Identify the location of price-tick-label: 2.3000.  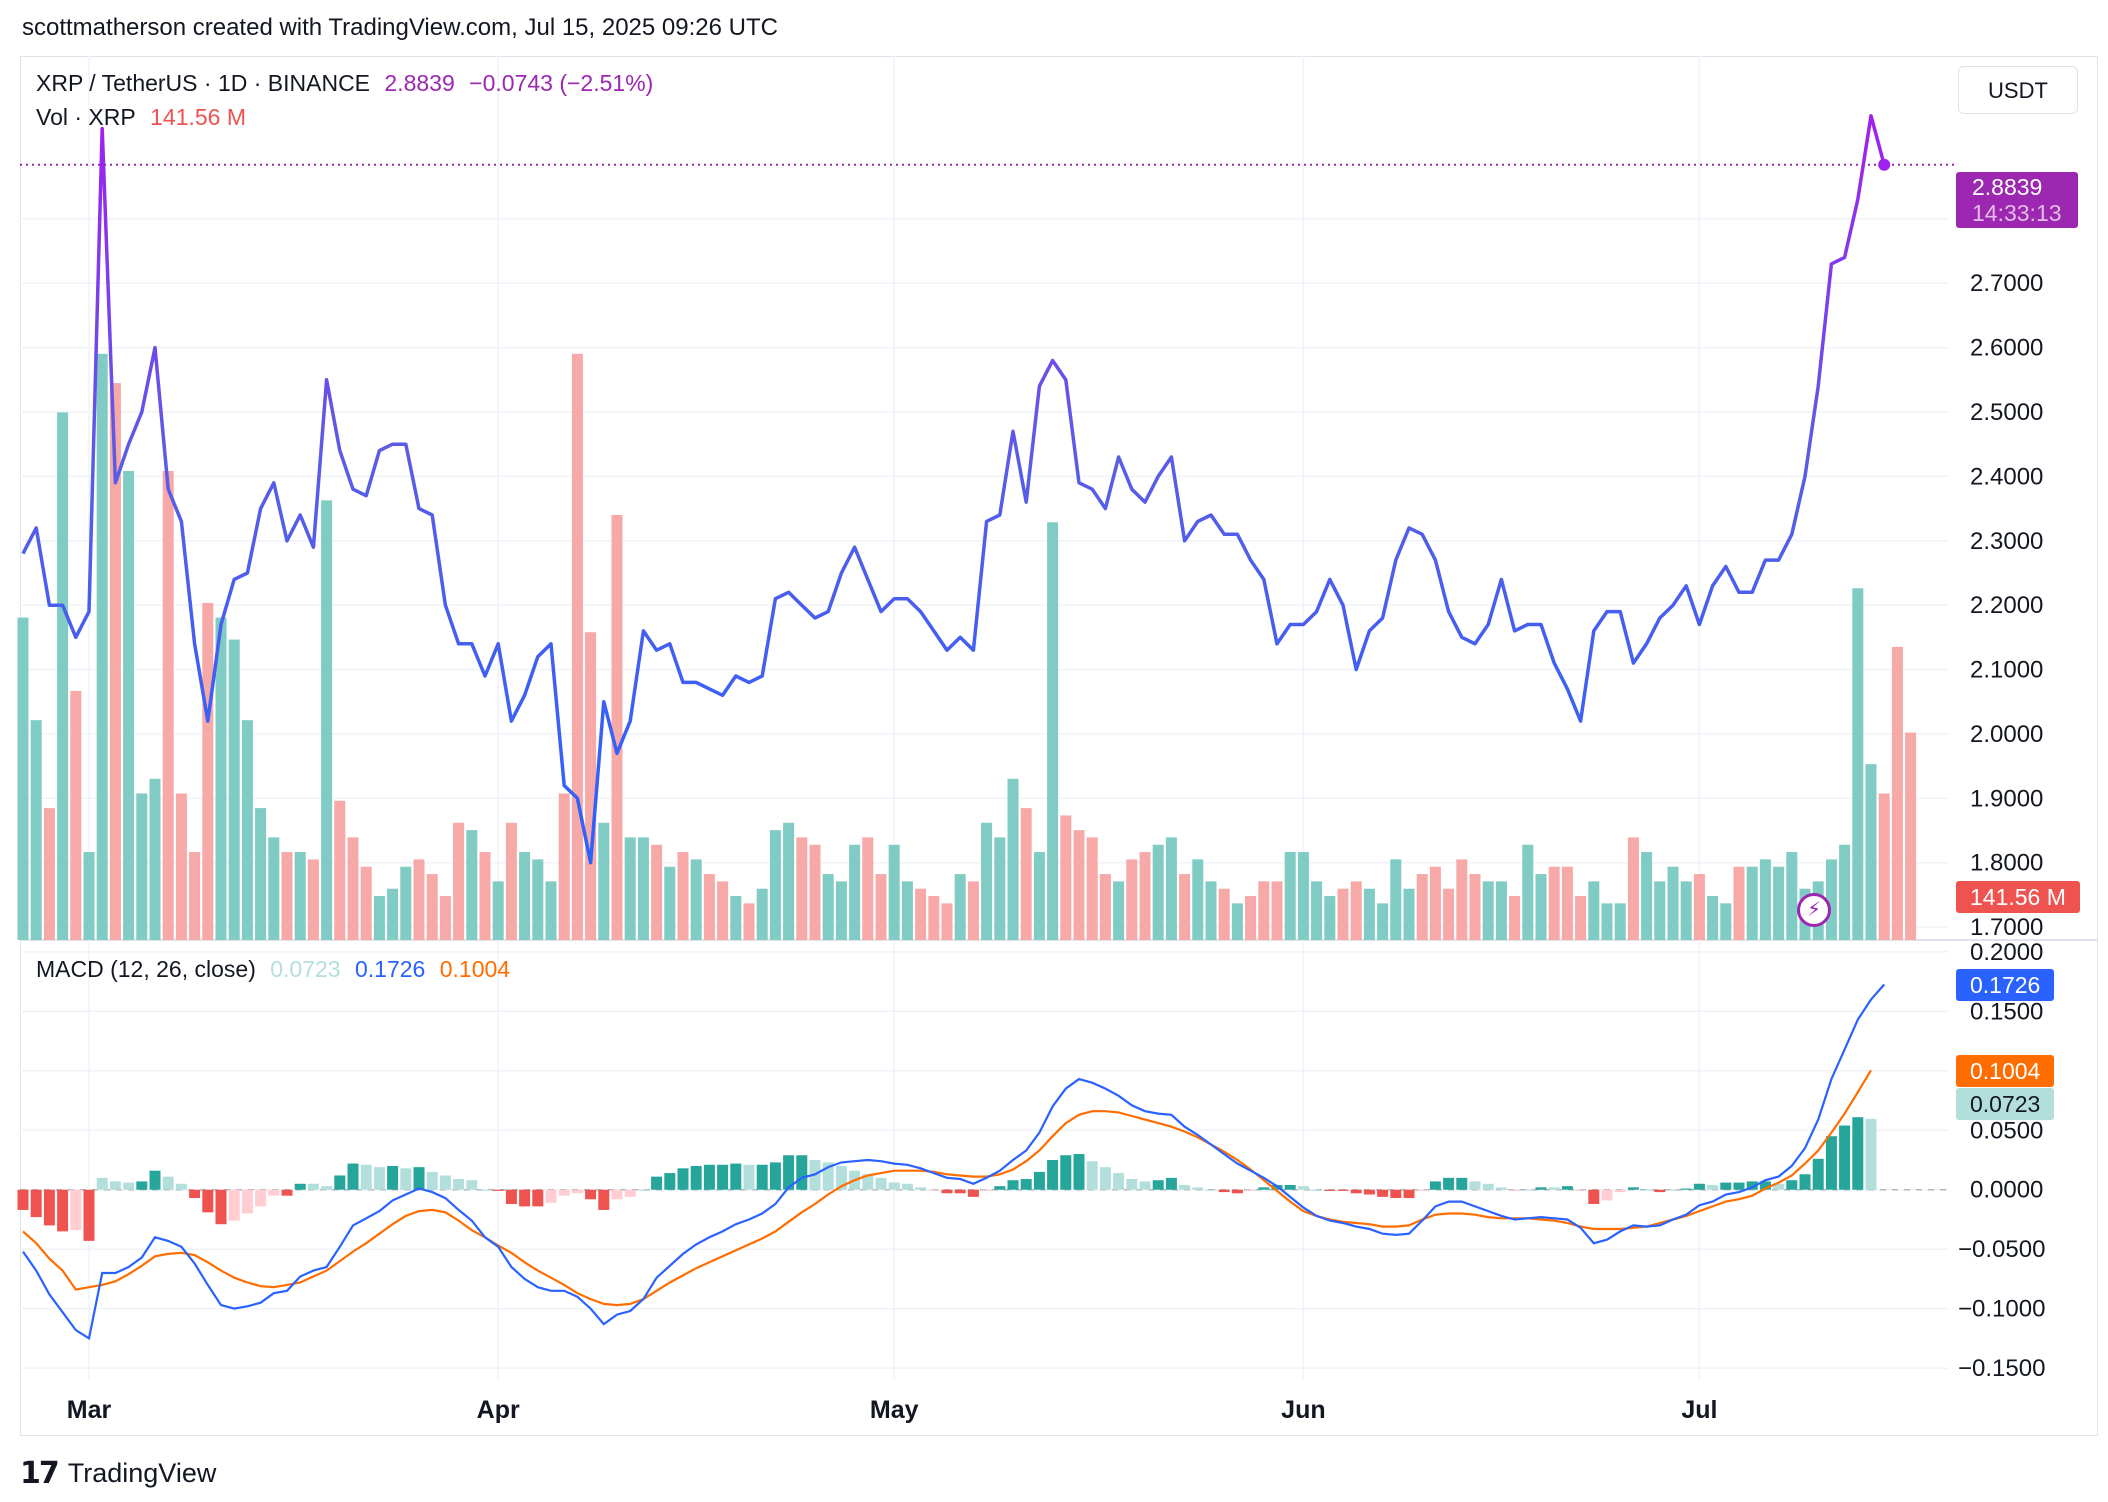
(2006, 541).